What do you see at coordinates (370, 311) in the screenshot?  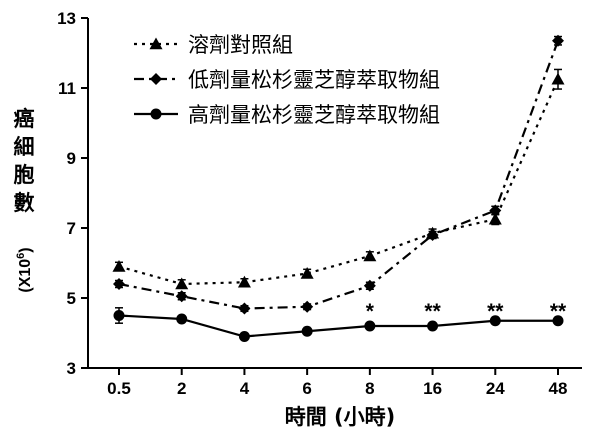 I see `significance-marker: *` at bounding box center [370, 311].